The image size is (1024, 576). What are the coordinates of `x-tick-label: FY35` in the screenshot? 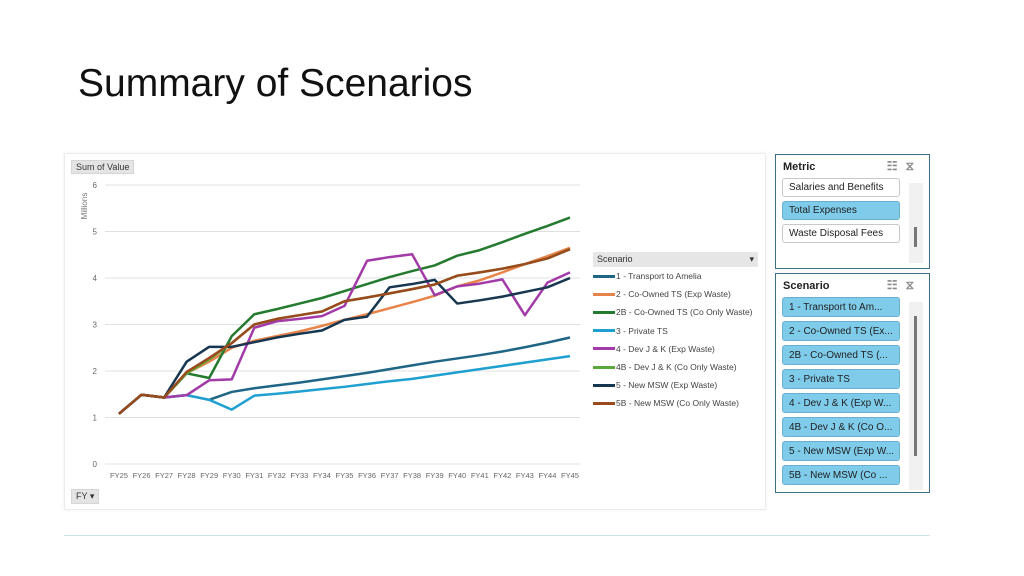 It's located at (345, 475).